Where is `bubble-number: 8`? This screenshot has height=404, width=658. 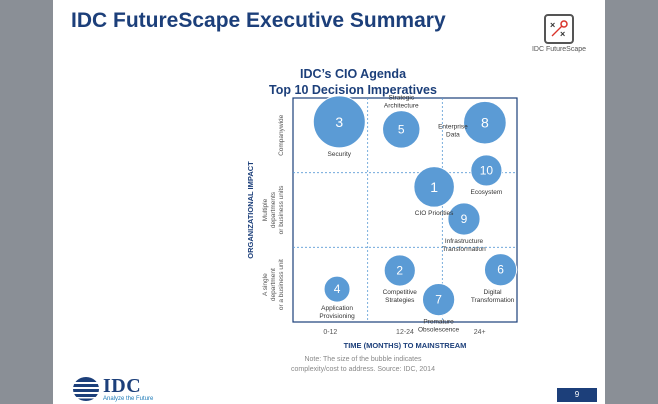
bubble-number: 8 is located at coordinates (485, 123).